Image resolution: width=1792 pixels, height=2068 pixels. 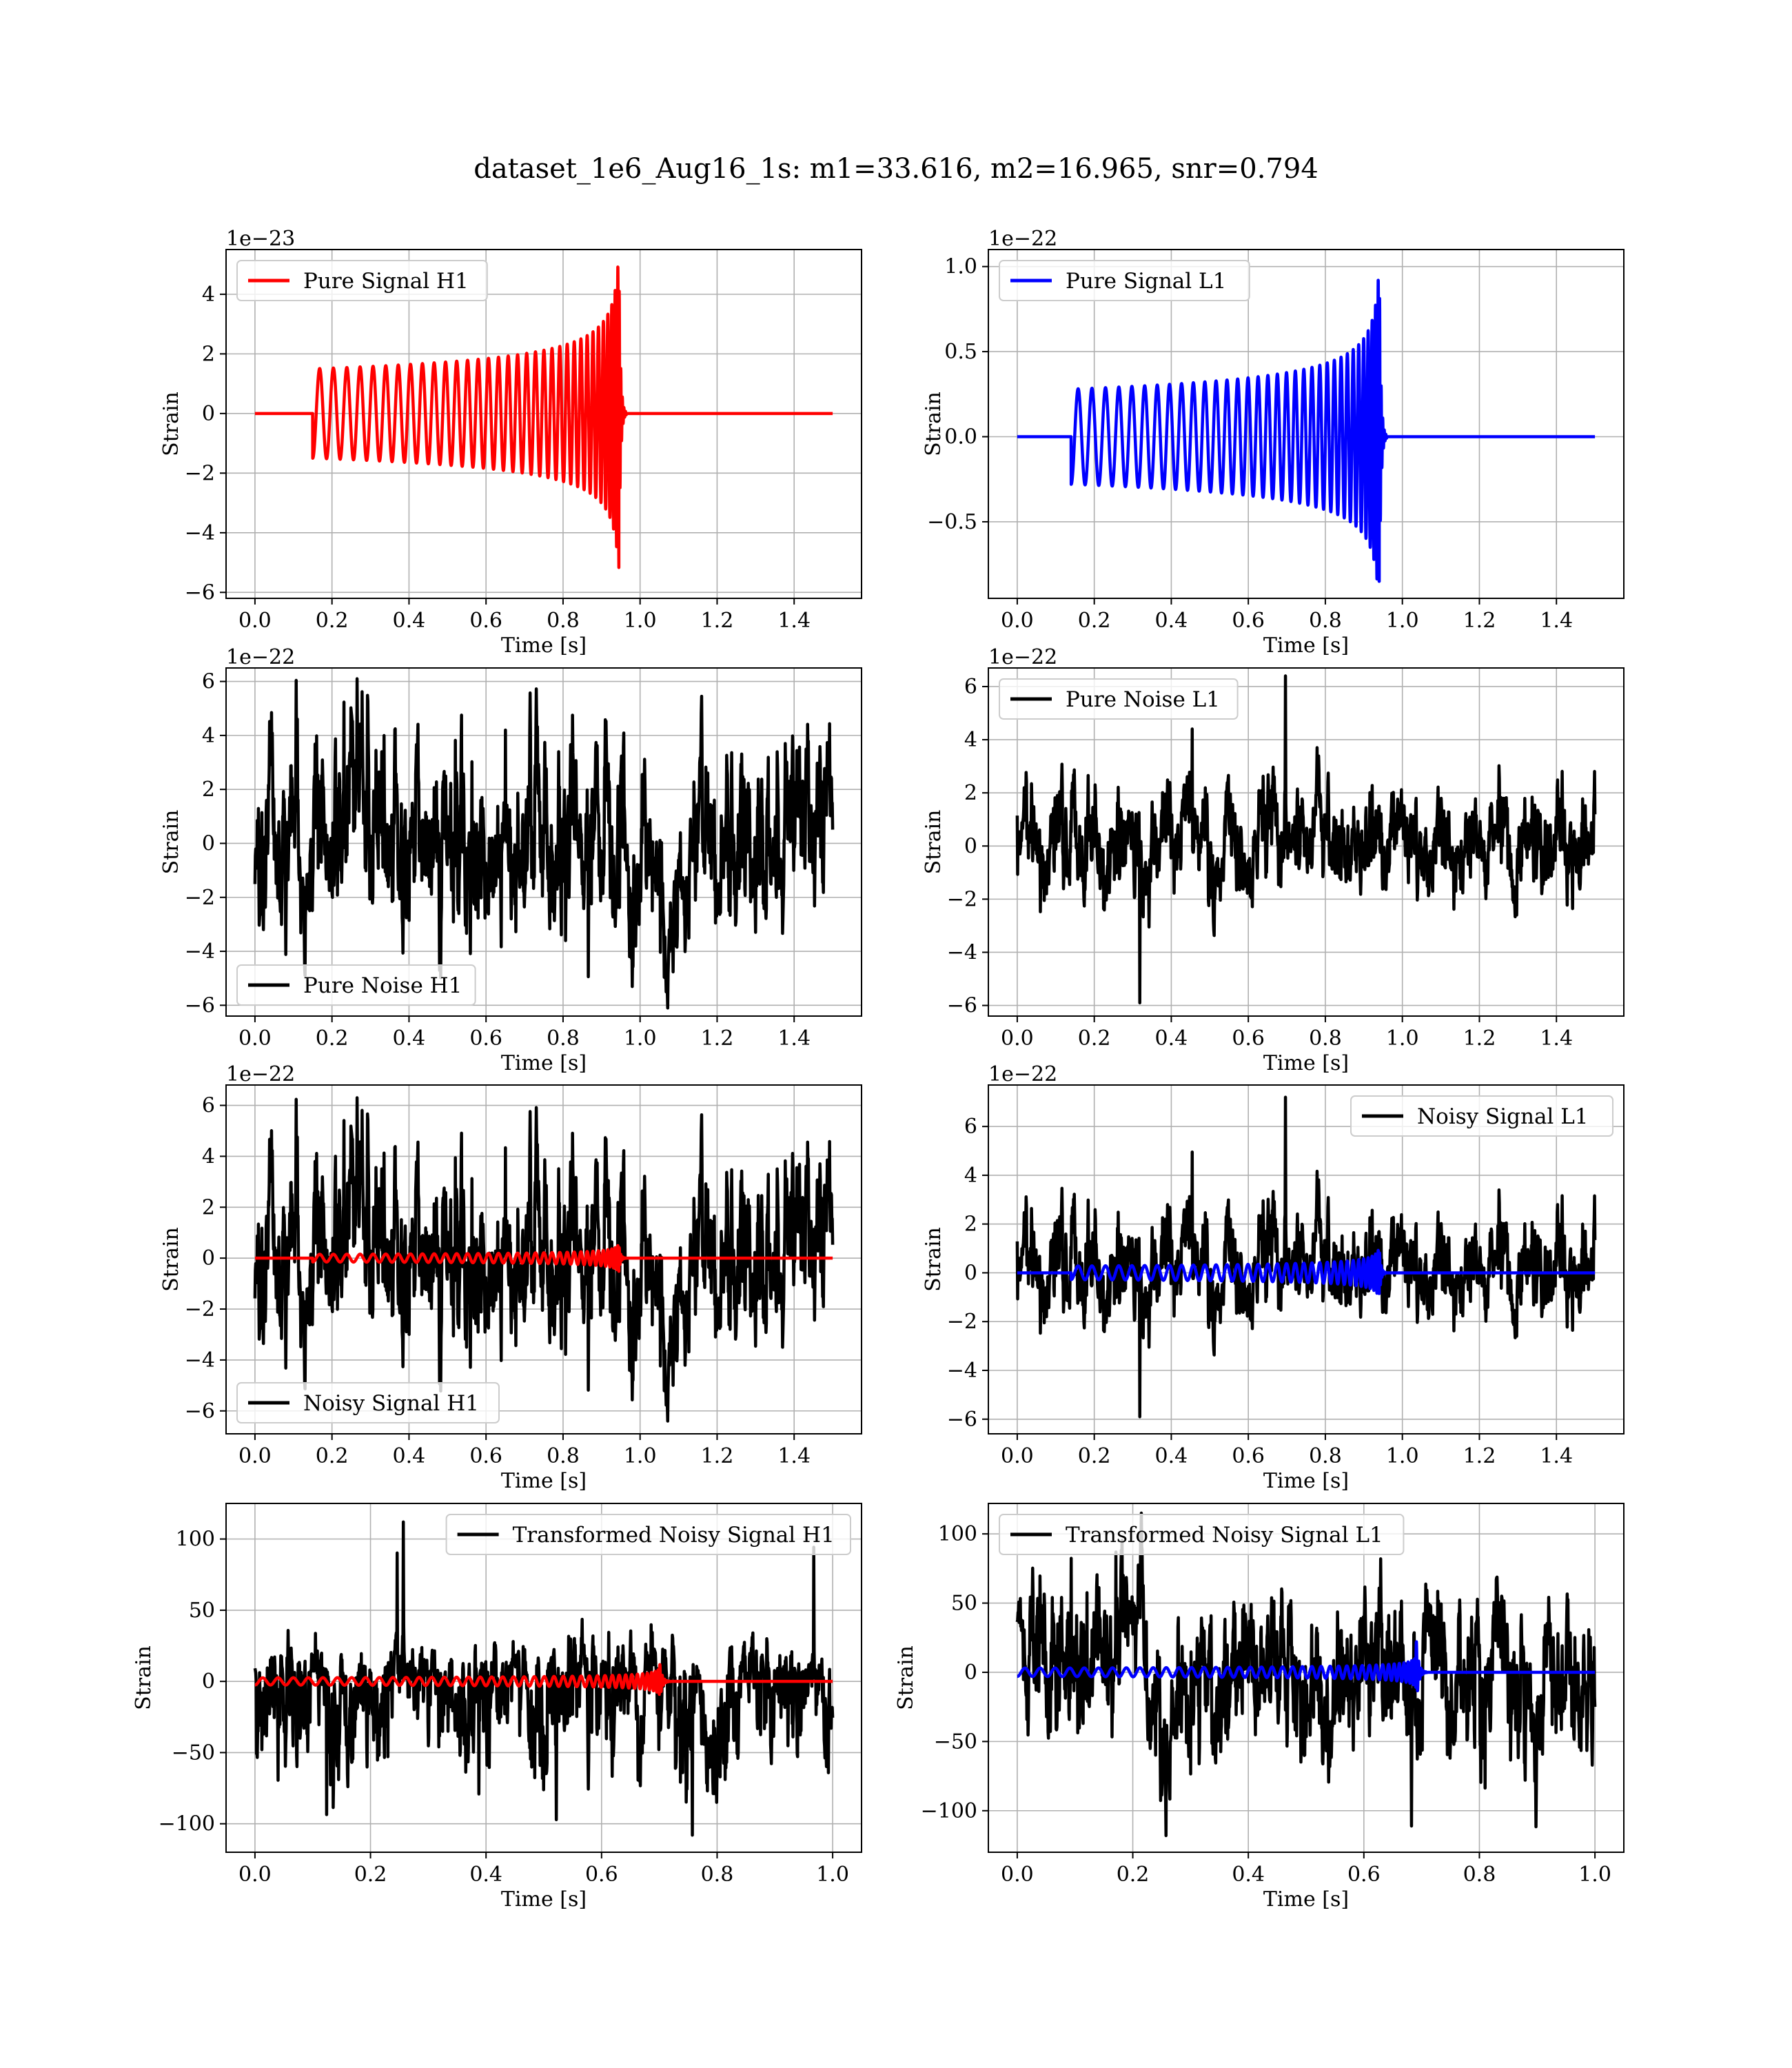 What do you see at coordinates (382, 985) in the screenshot?
I see `legend-label: Pure Noise H1` at bounding box center [382, 985].